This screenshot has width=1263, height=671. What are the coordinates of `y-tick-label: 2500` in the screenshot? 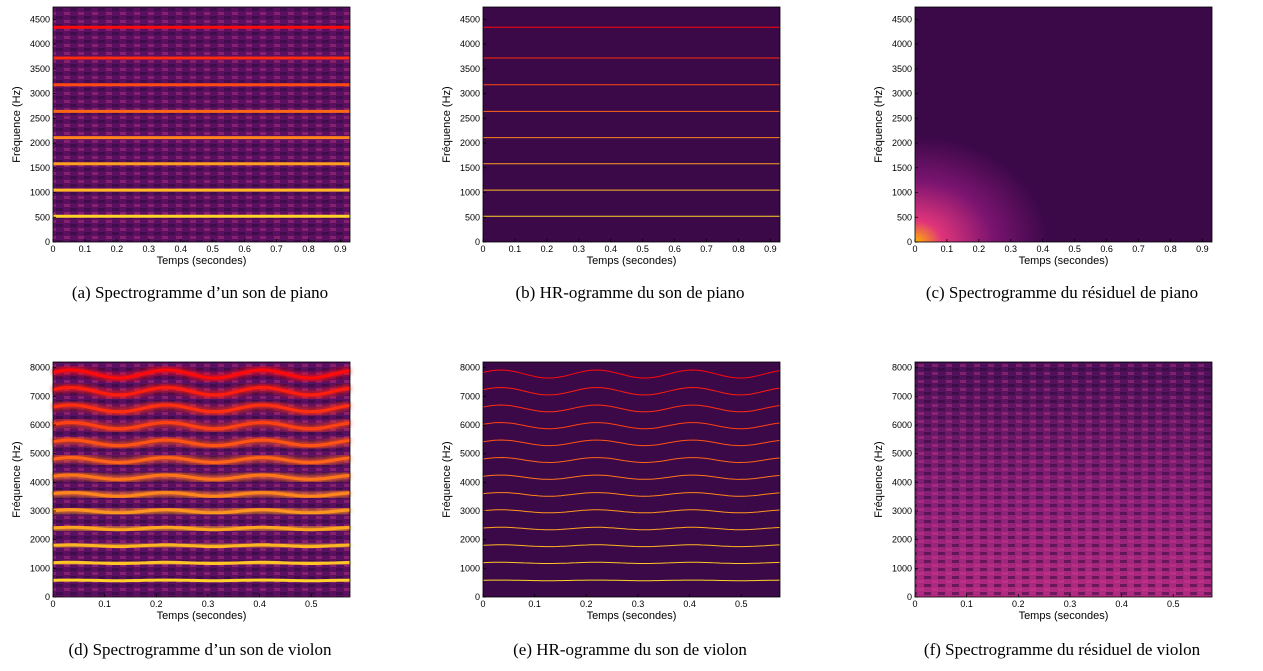 It's located at (902, 118).